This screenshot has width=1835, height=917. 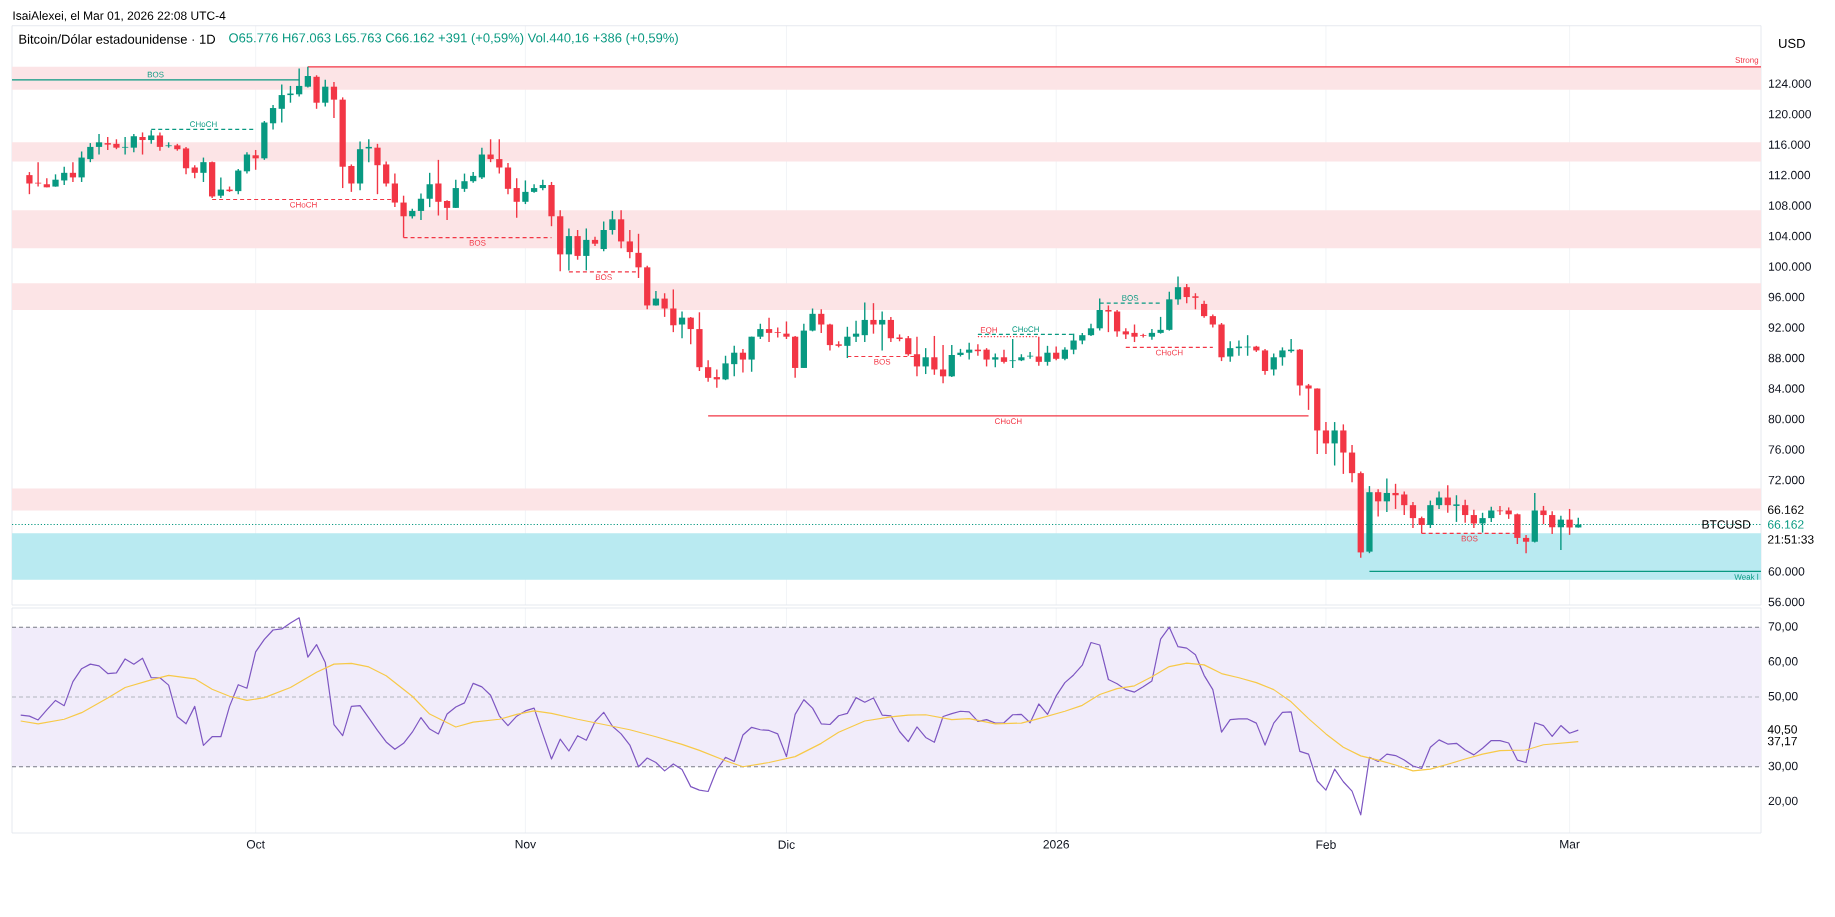 What do you see at coordinates (1789, 114) in the screenshot?
I see `y-tick-label: 120.000` at bounding box center [1789, 114].